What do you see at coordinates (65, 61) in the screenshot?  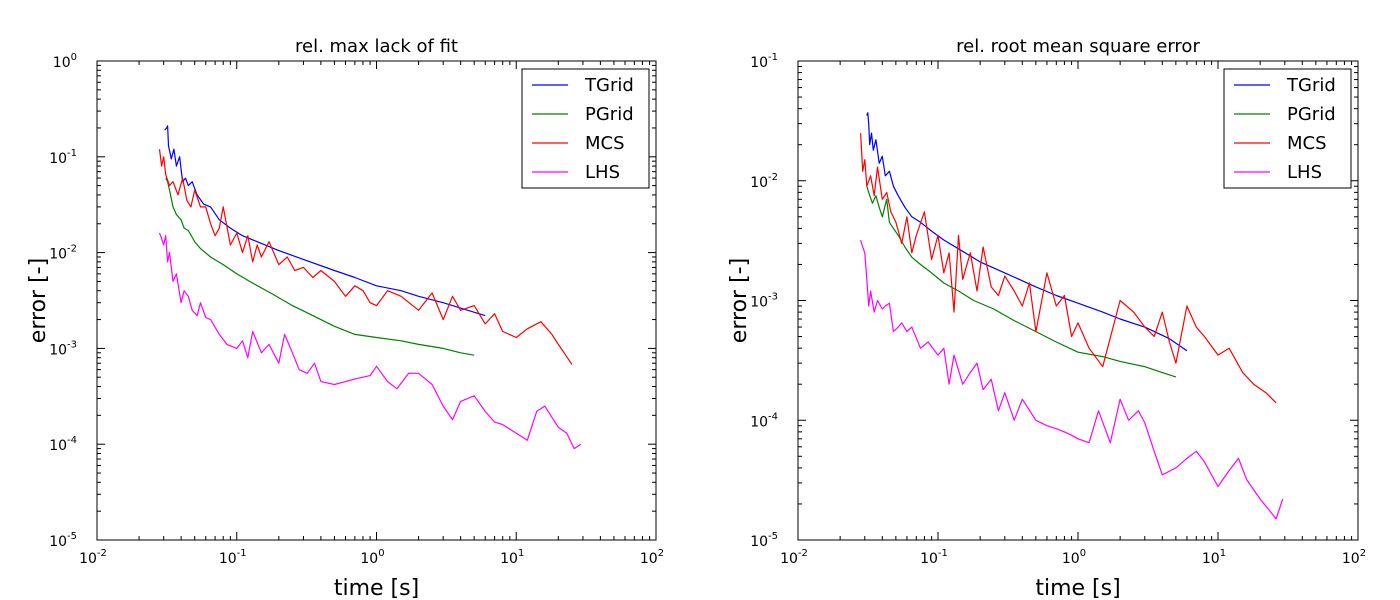 I see `y-tick-label: 10⁰` at bounding box center [65, 61].